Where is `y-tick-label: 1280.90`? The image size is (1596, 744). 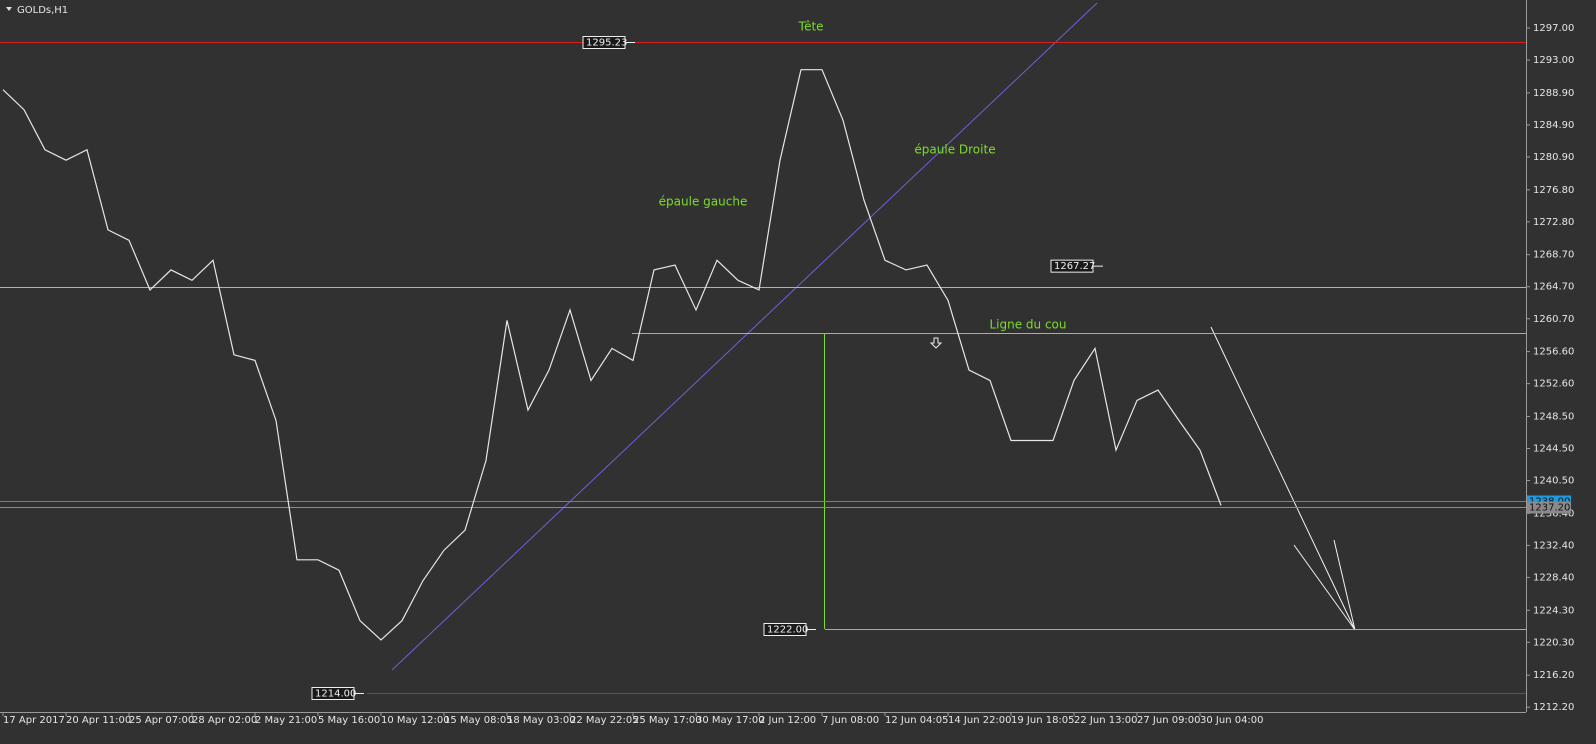
y-tick-label: 1280.90 is located at coordinates (1553, 157).